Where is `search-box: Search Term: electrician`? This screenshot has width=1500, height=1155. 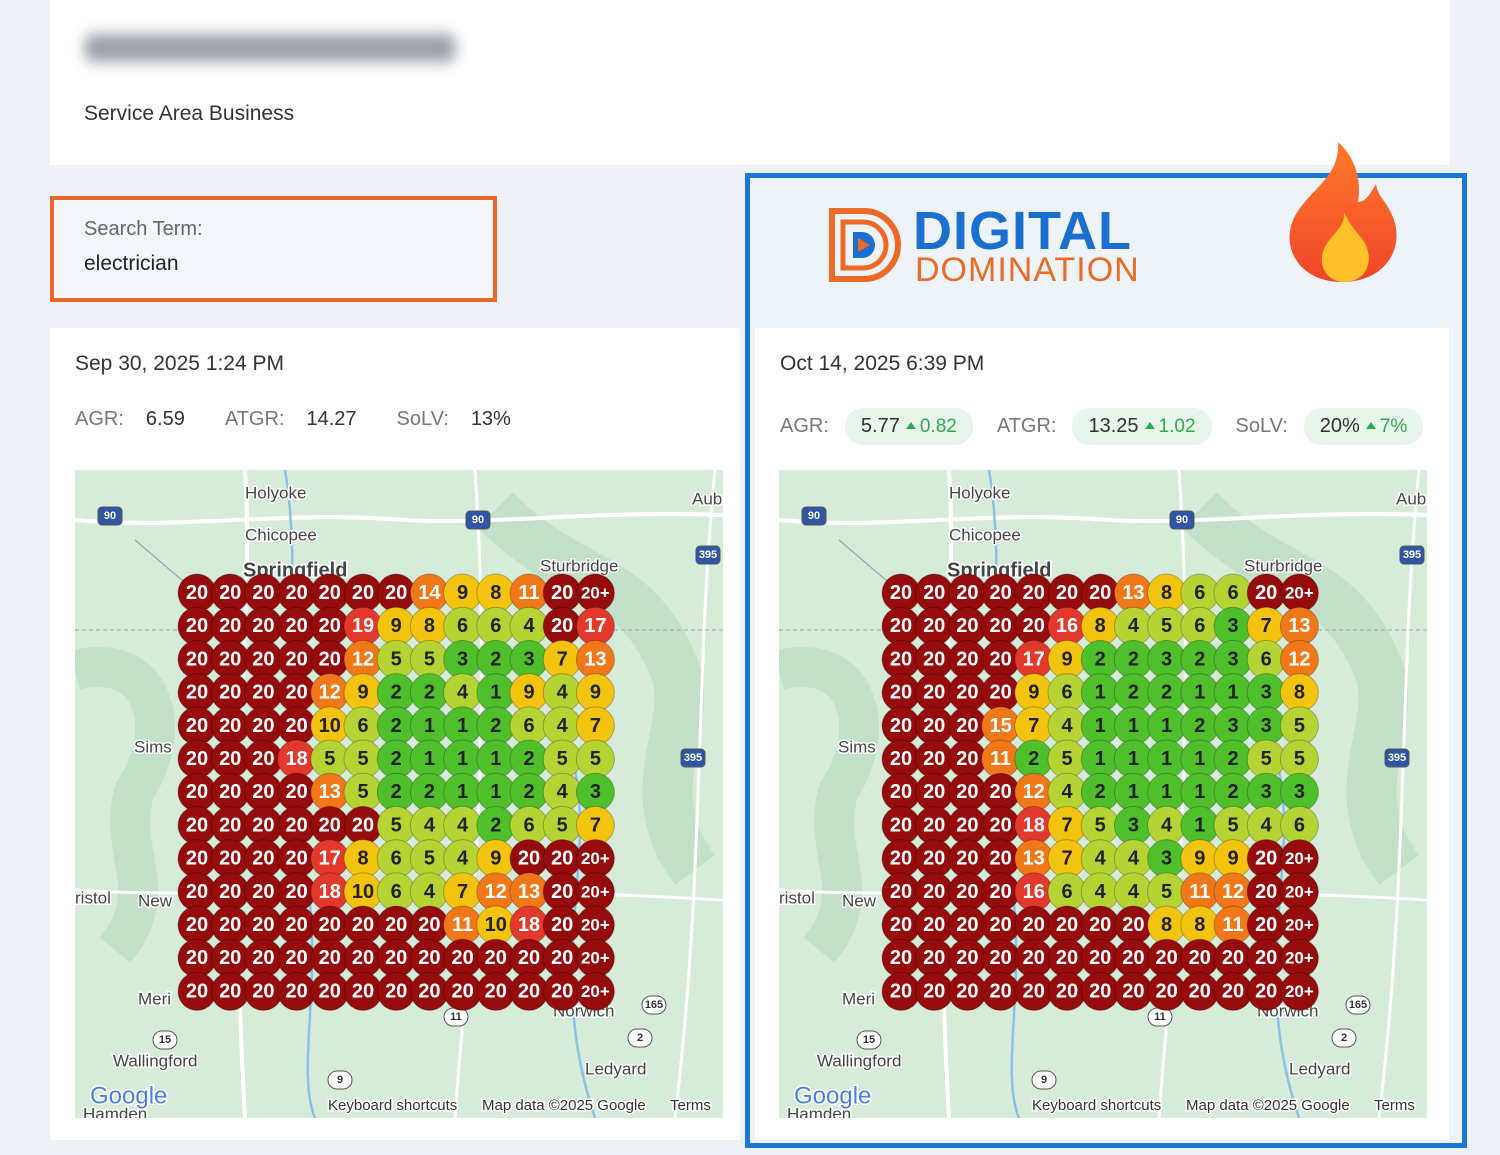 search-box: Search Term: electrician is located at coordinates (273, 249).